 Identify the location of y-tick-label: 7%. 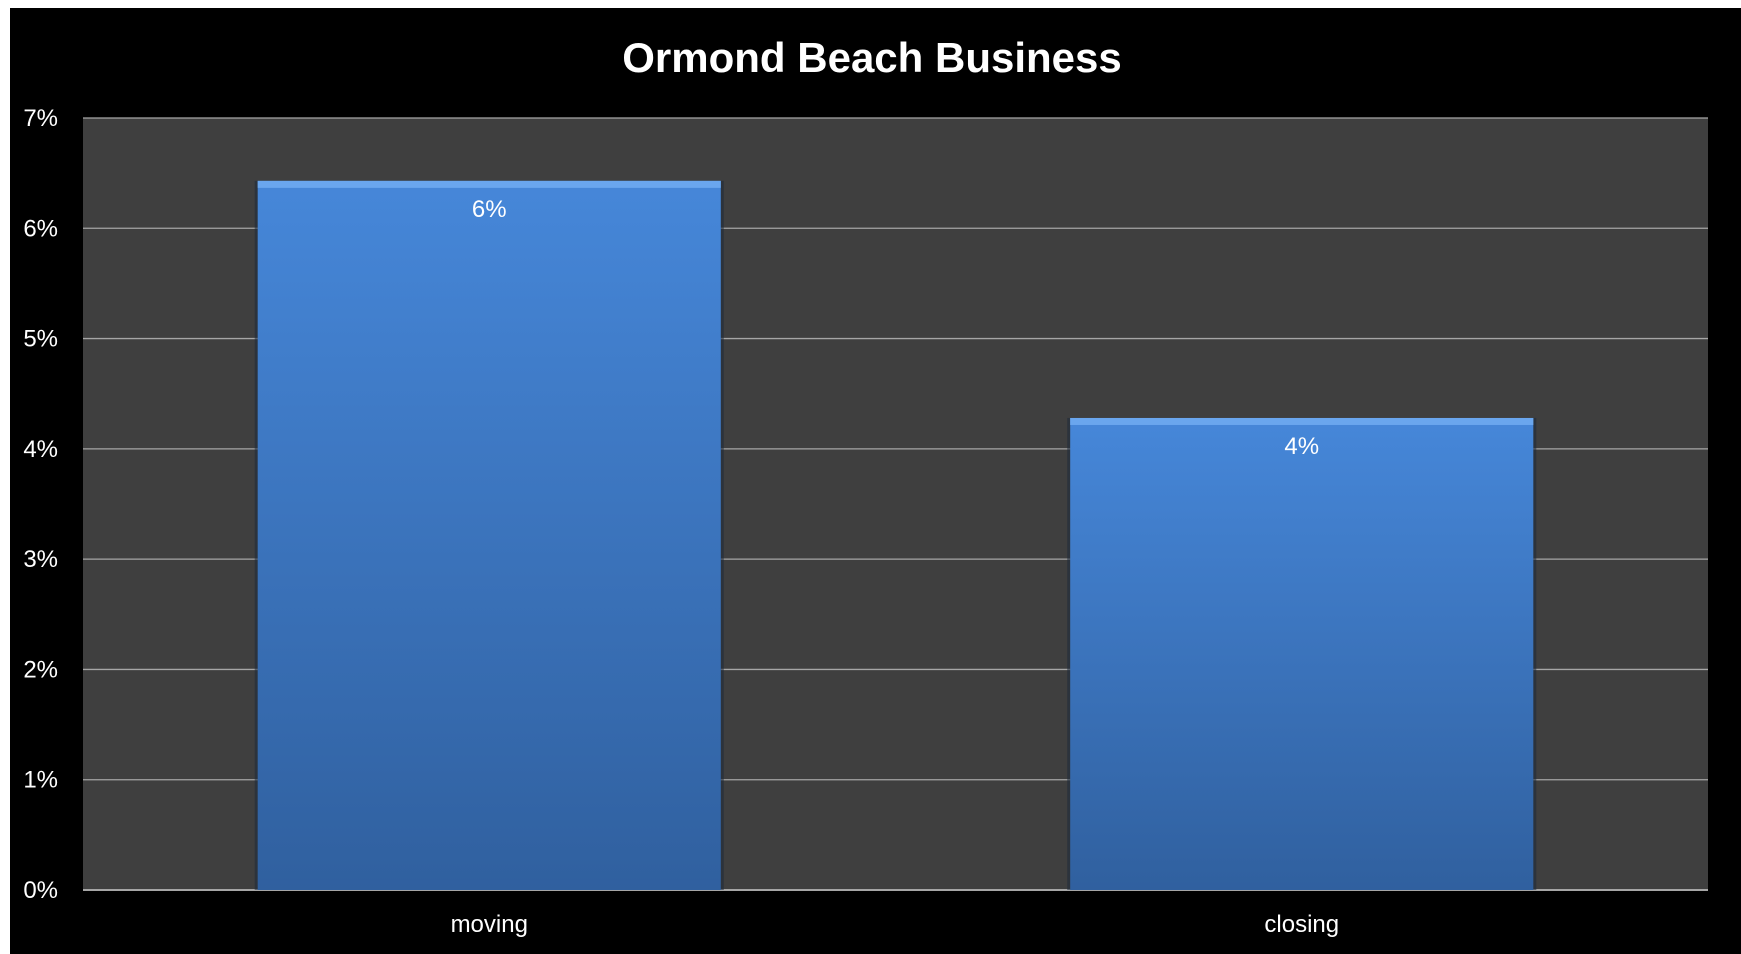
(40, 118).